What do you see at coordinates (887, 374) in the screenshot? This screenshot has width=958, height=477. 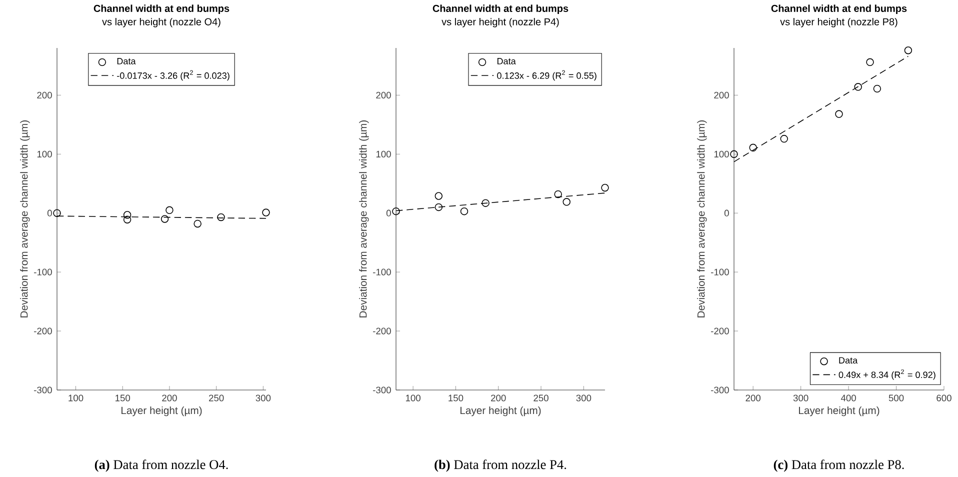 I see `legend-label: 0.49x + 8.34 (R$^{2}$ = 0.92)` at bounding box center [887, 374].